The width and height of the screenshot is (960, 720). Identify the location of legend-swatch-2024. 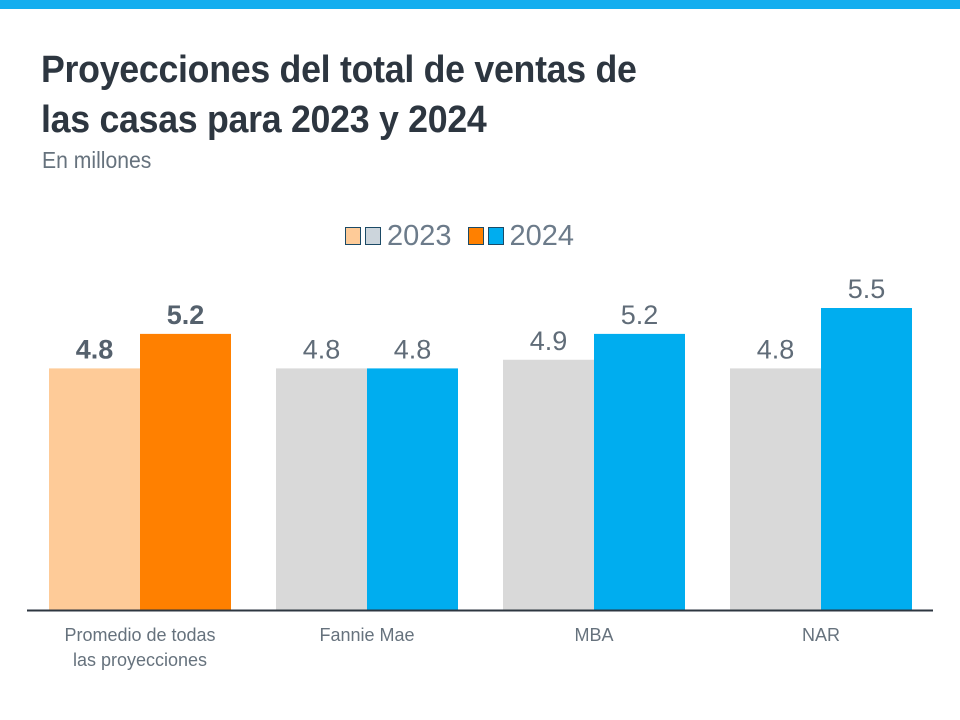
(495, 236).